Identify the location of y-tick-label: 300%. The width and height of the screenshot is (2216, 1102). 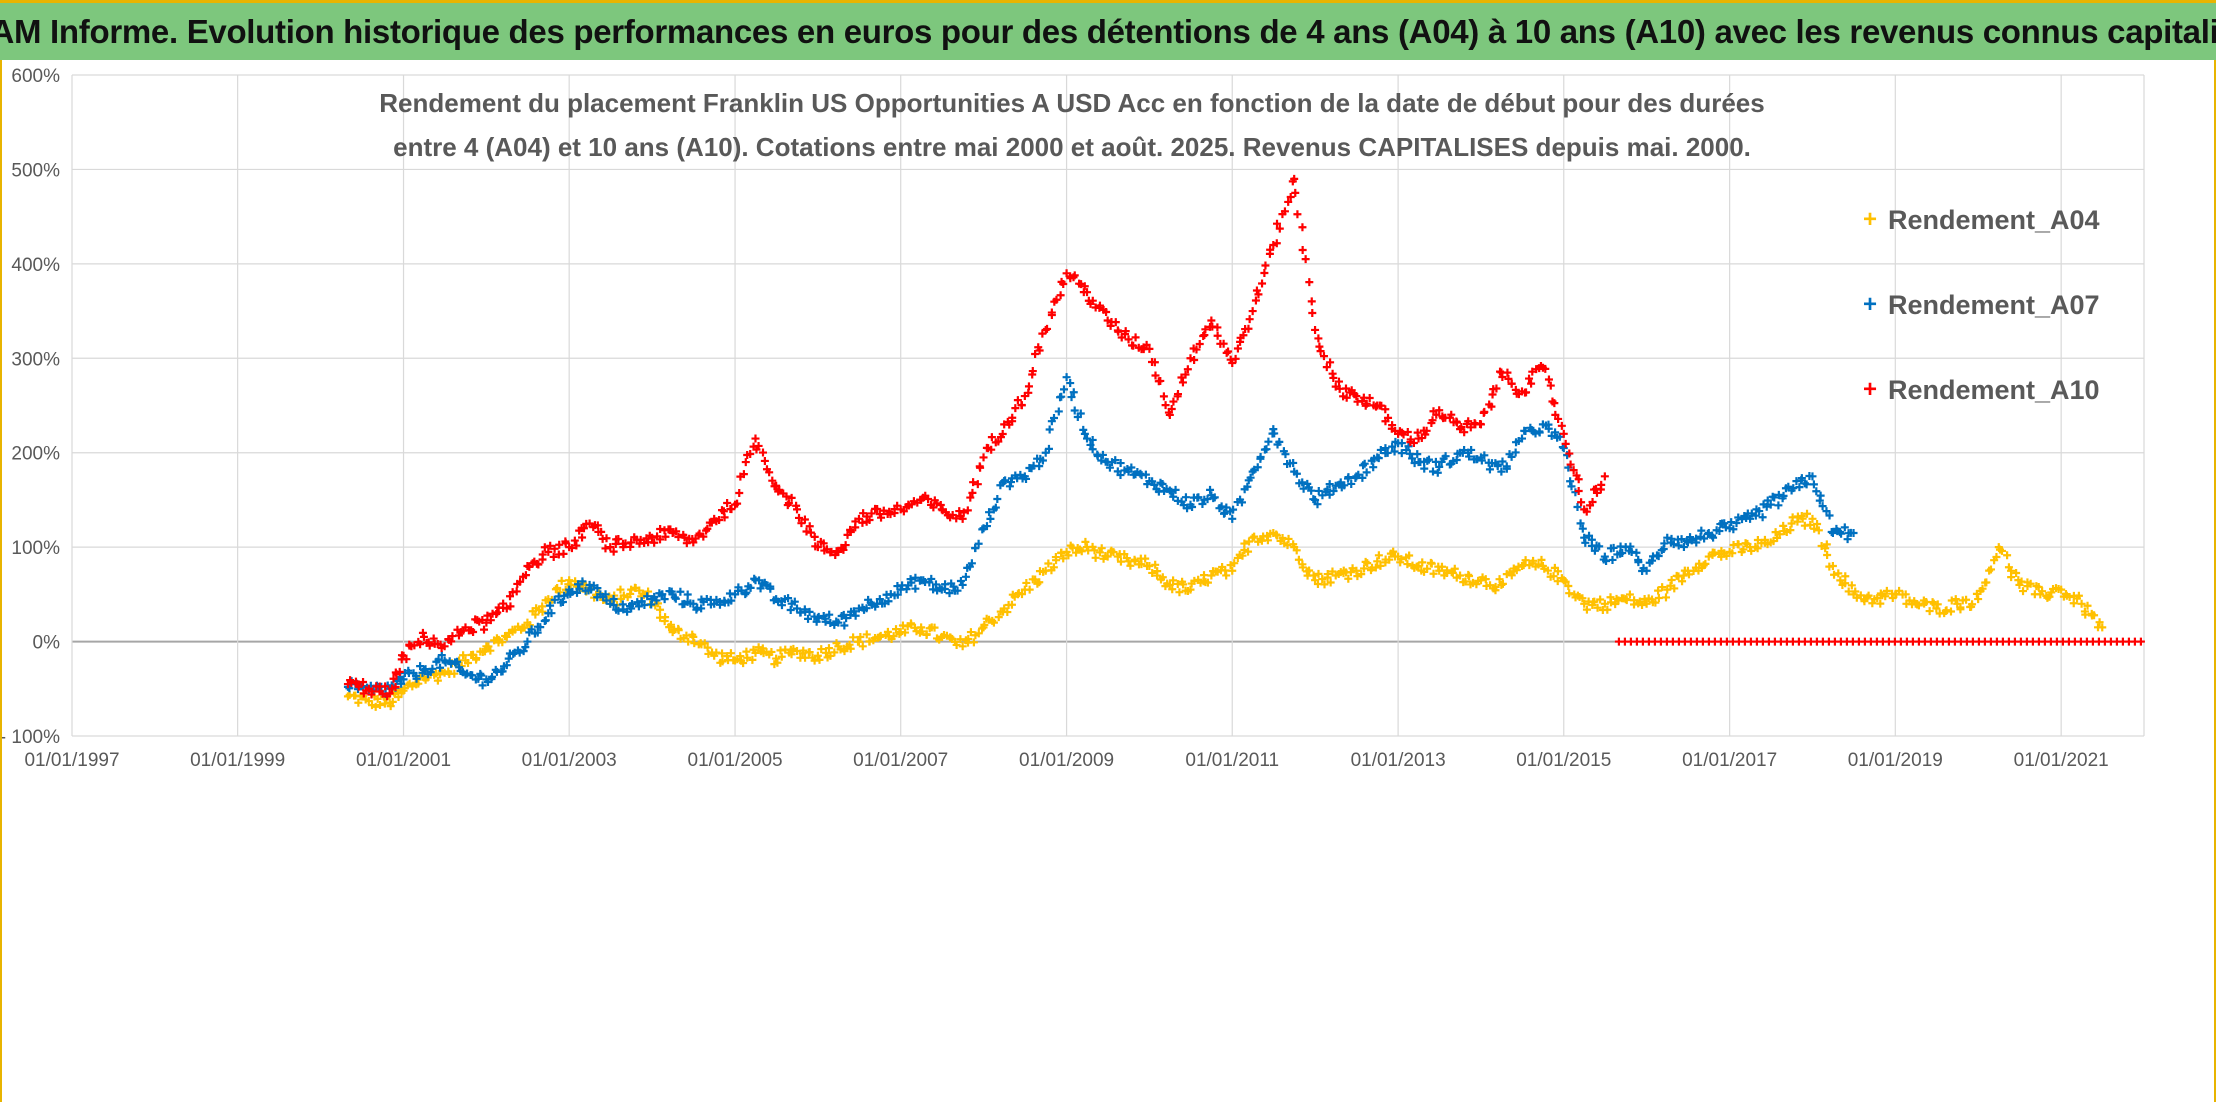
(35, 359).